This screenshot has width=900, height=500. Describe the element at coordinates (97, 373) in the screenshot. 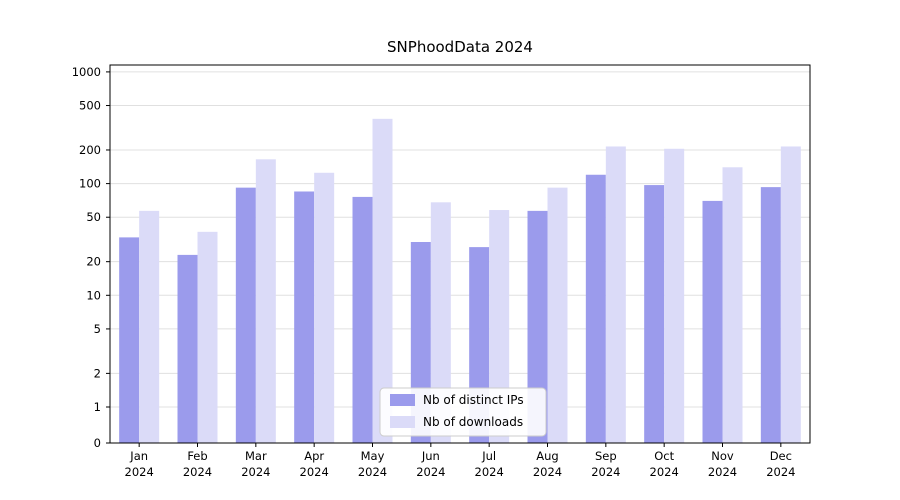

I see `y-tick-label: 2` at that location.